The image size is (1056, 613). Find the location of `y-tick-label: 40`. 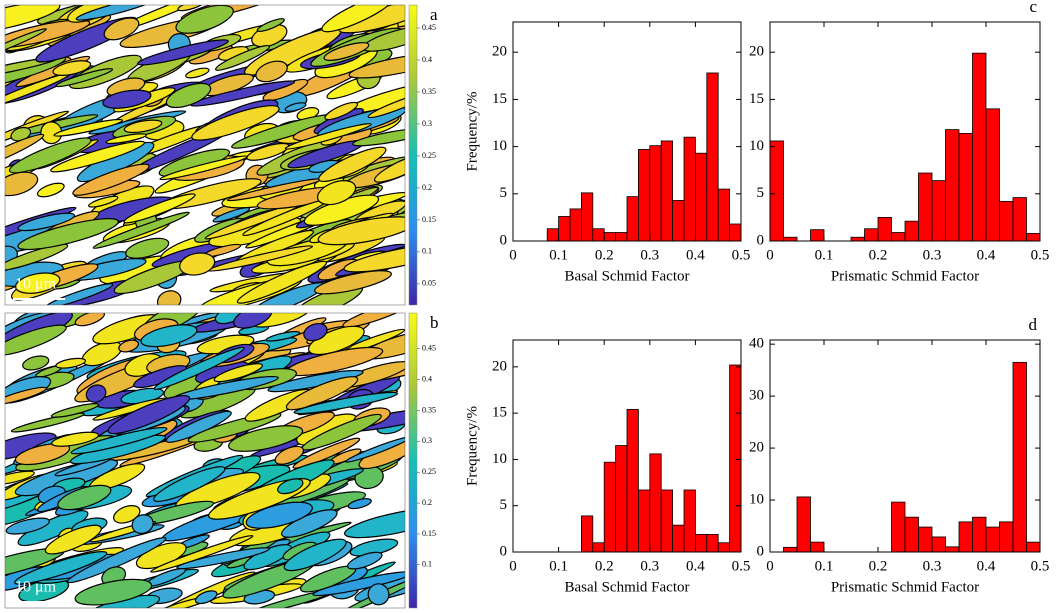

y-tick-label: 40 is located at coordinates (756, 344).